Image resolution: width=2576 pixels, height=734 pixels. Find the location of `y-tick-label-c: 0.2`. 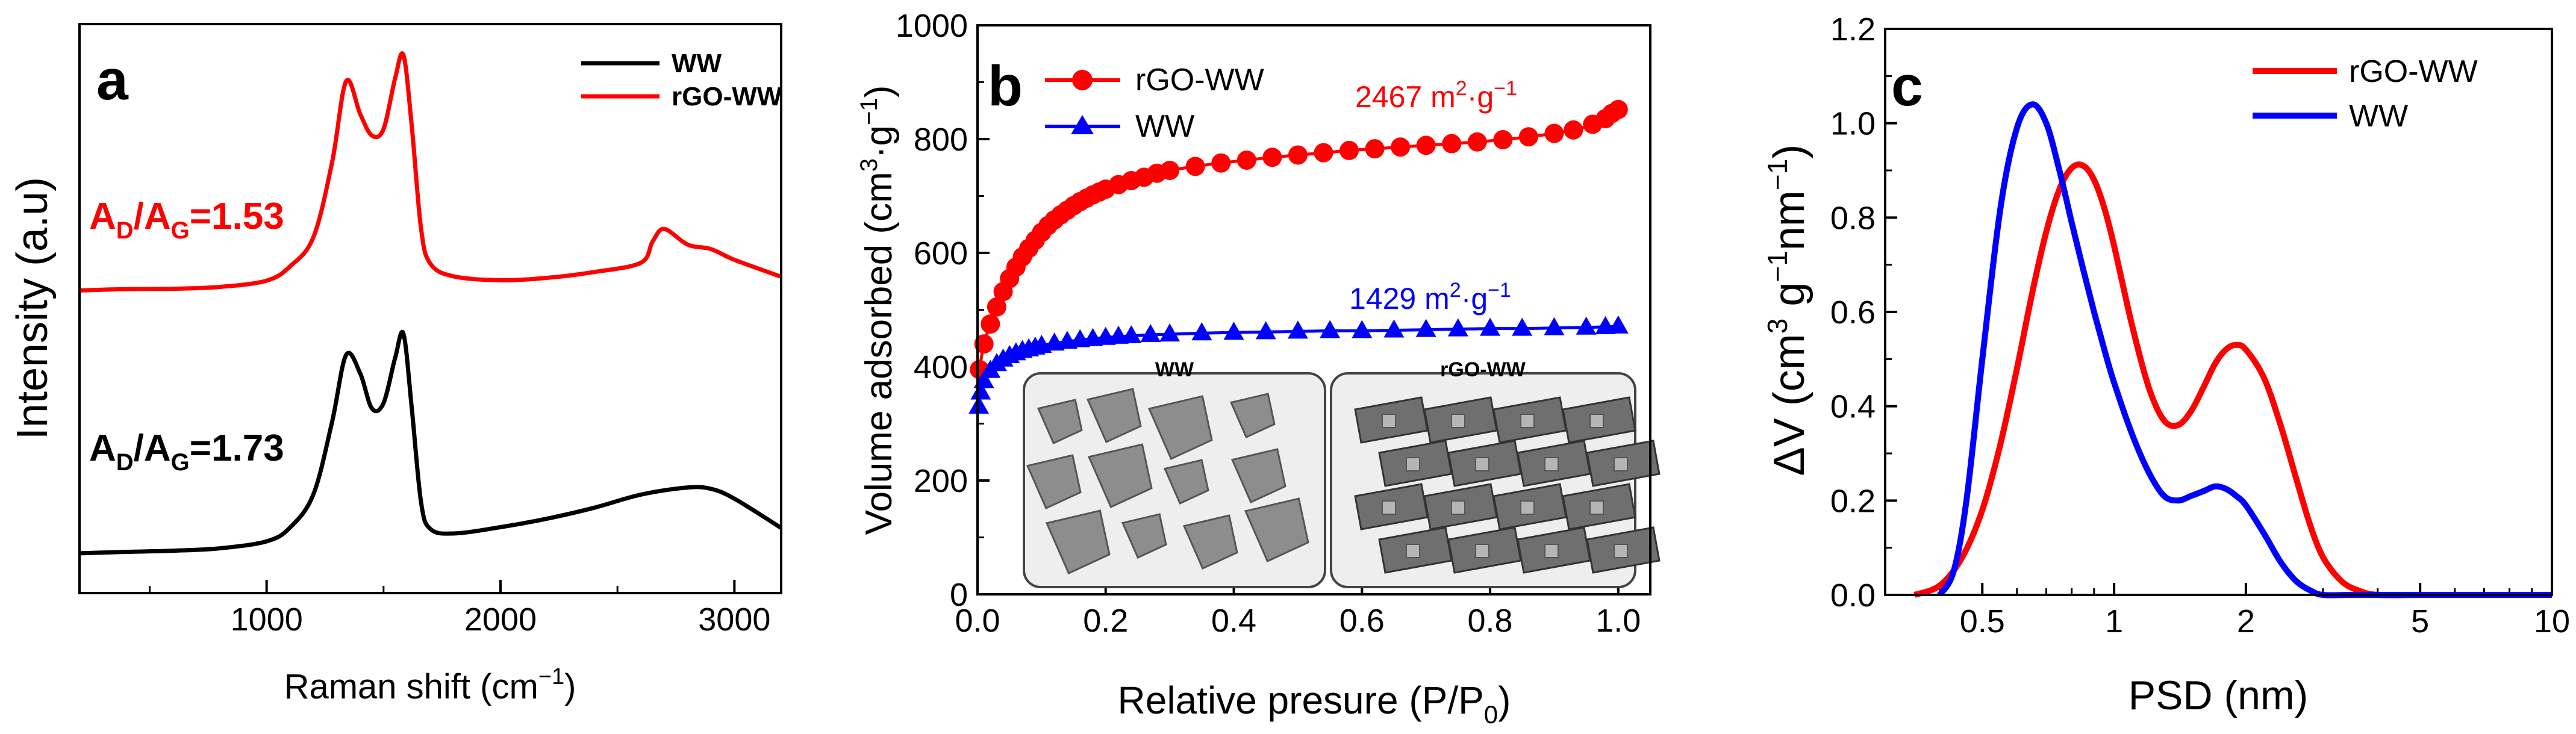

y-tick-label-c: 0.2 is located at coordinates (1853, 501).